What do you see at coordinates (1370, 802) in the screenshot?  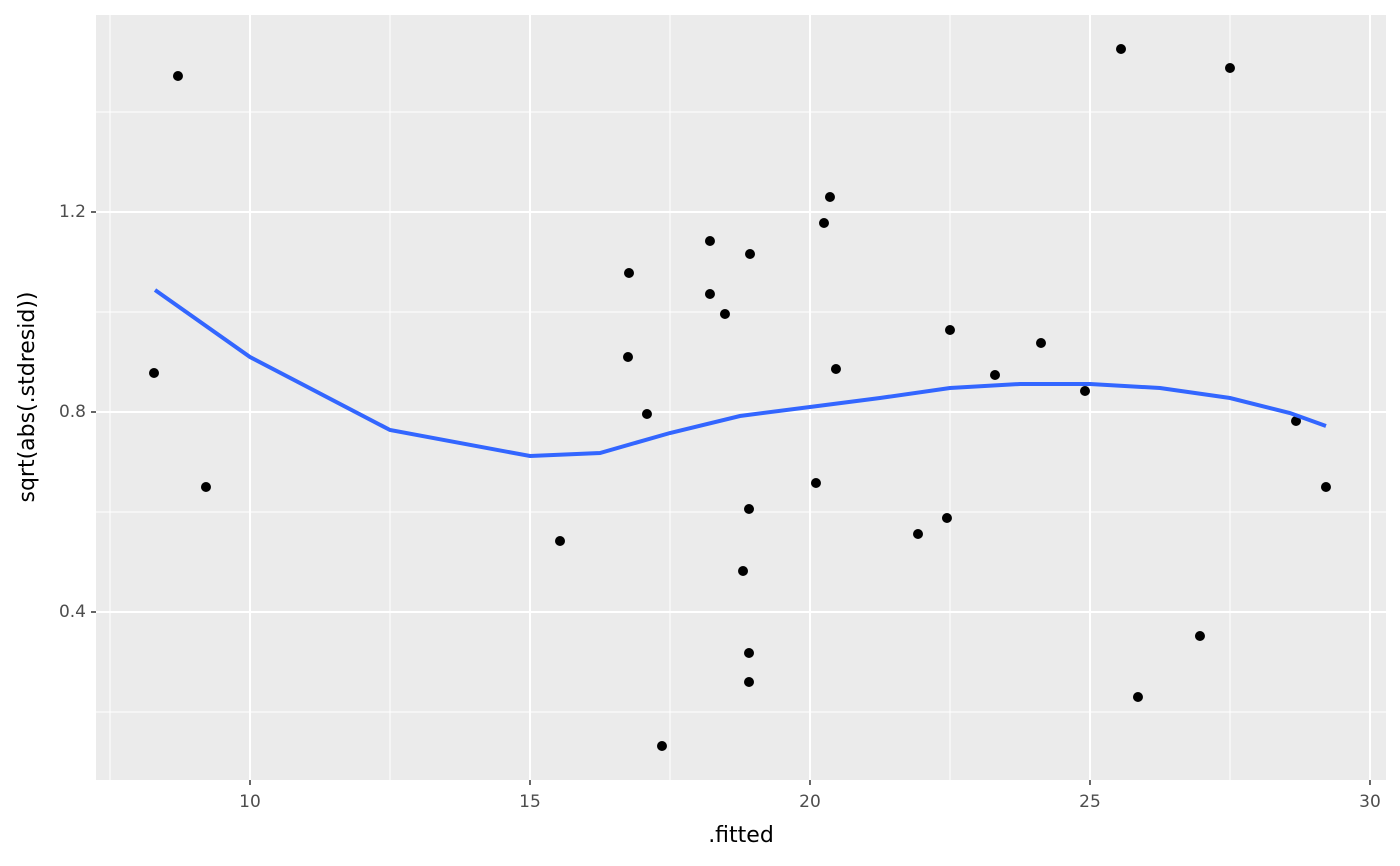 I see `x-tick-label: 30` at bounding box center [1370, 802].